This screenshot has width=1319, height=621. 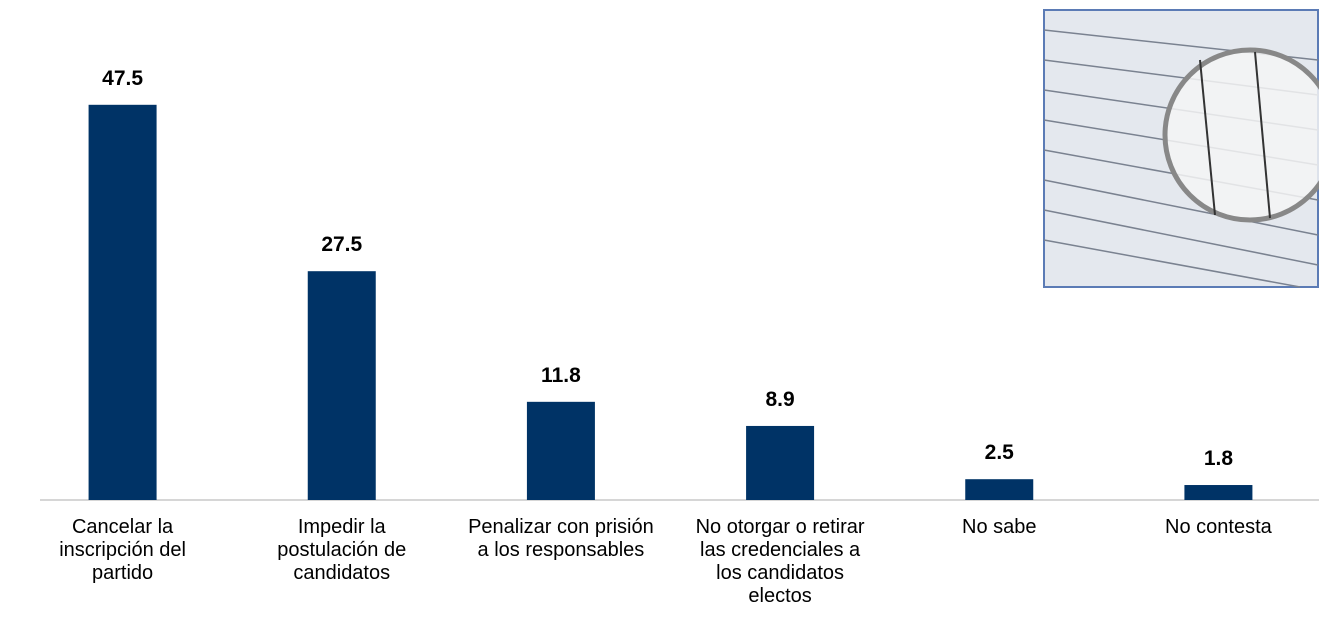 What do you see at coordinates (561, 538) in the screenshot?
I see `x-tick-label: Penalizar con prisión a los responsables` at bounding box center [561, 538].